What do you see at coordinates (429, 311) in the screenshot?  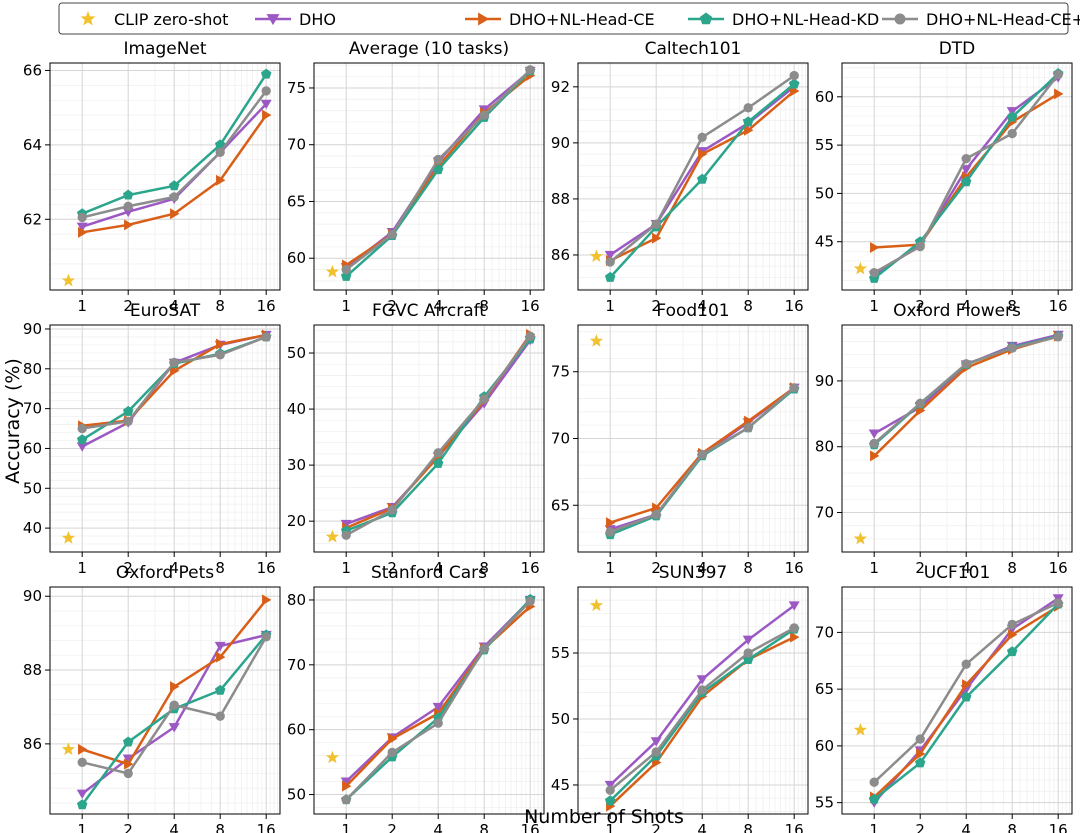 I see `subplot-title: FGVC Aircraft` at bounding box center [429, 311].